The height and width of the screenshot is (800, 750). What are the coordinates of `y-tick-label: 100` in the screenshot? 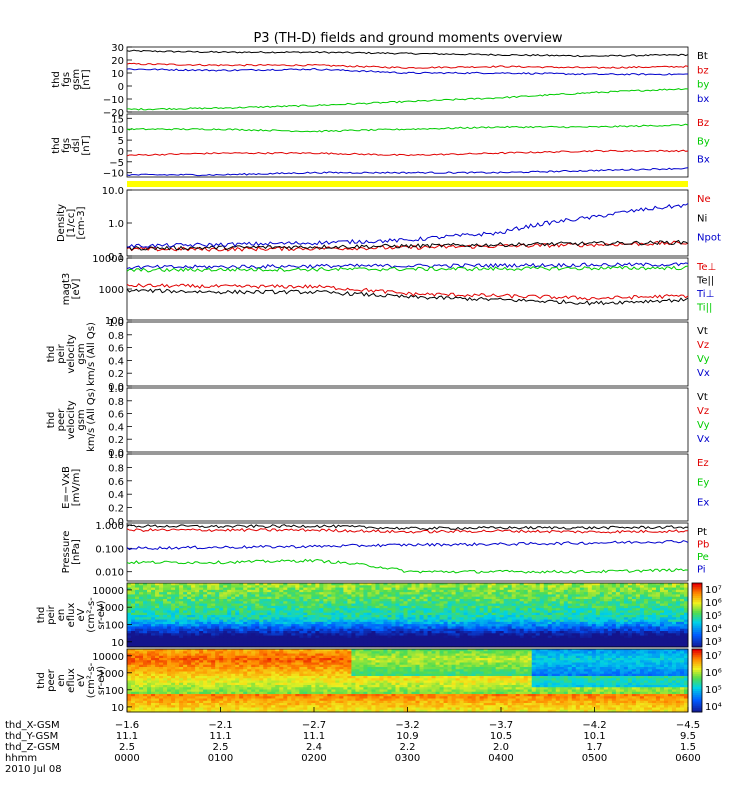 It's located at (114, 321).